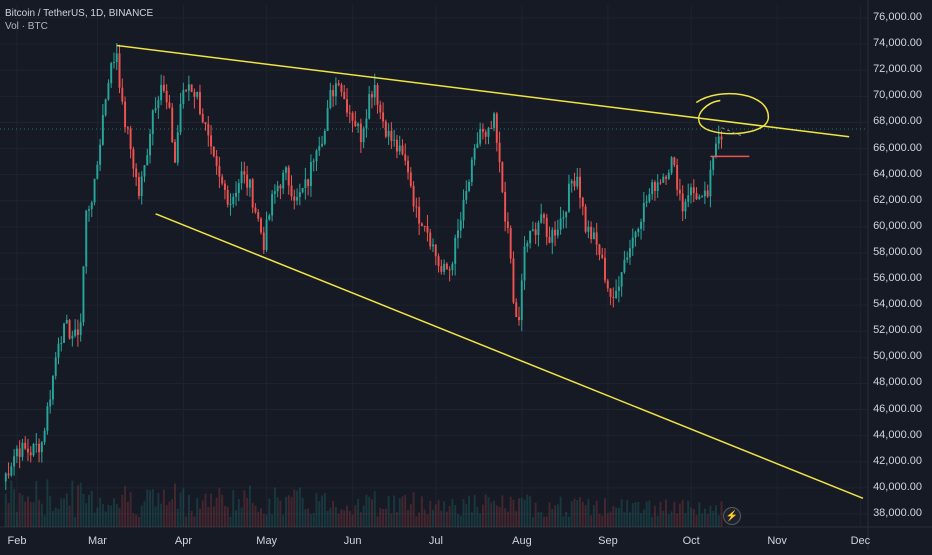  What do you see at coordinates (897, 512) in the screenshot?
I see `price-tick-label: 38,000.00` at bounding box center [897, 512].